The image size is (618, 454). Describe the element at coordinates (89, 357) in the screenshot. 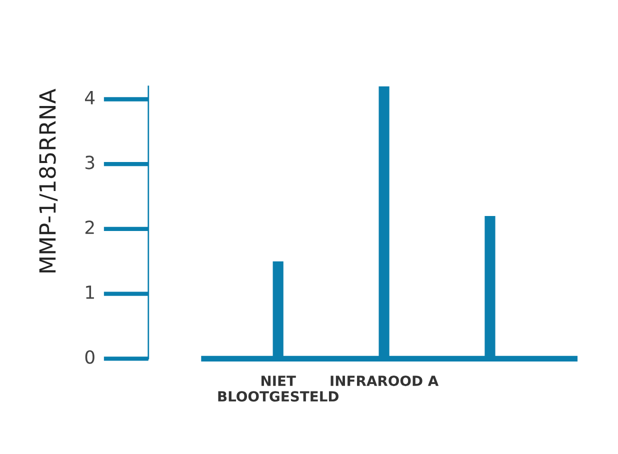

I see `y-tick-label: 0` at that location.